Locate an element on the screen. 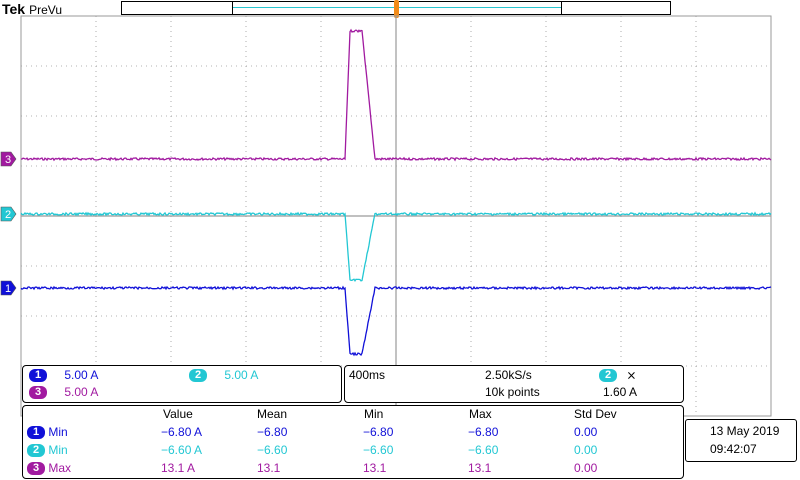 The image size is (800, 480). ch3-scale-group: 3 5.00 A is located at coordinates (64, 392).